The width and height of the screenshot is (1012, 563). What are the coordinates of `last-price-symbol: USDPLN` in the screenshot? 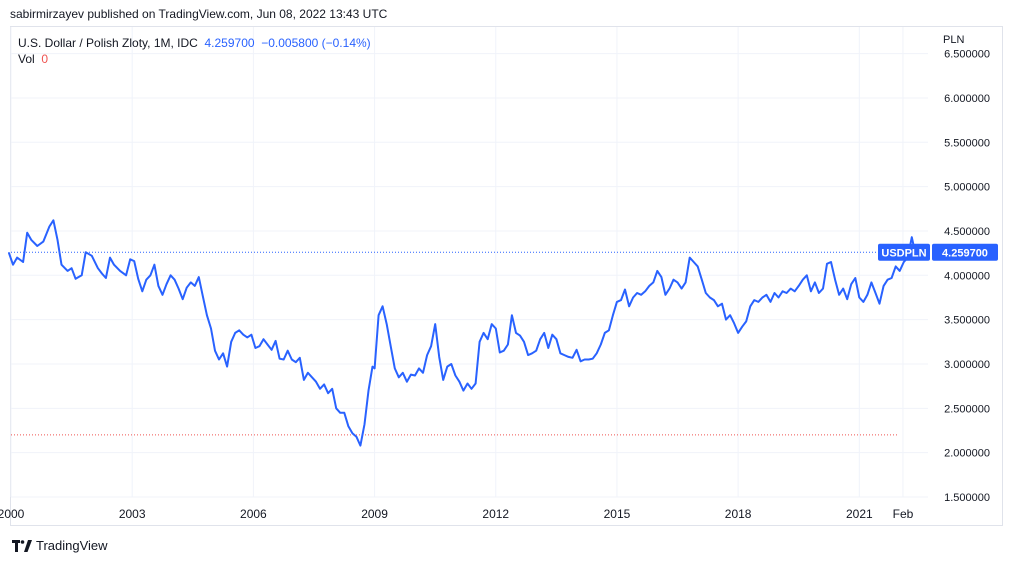 It's located at (903, 253).